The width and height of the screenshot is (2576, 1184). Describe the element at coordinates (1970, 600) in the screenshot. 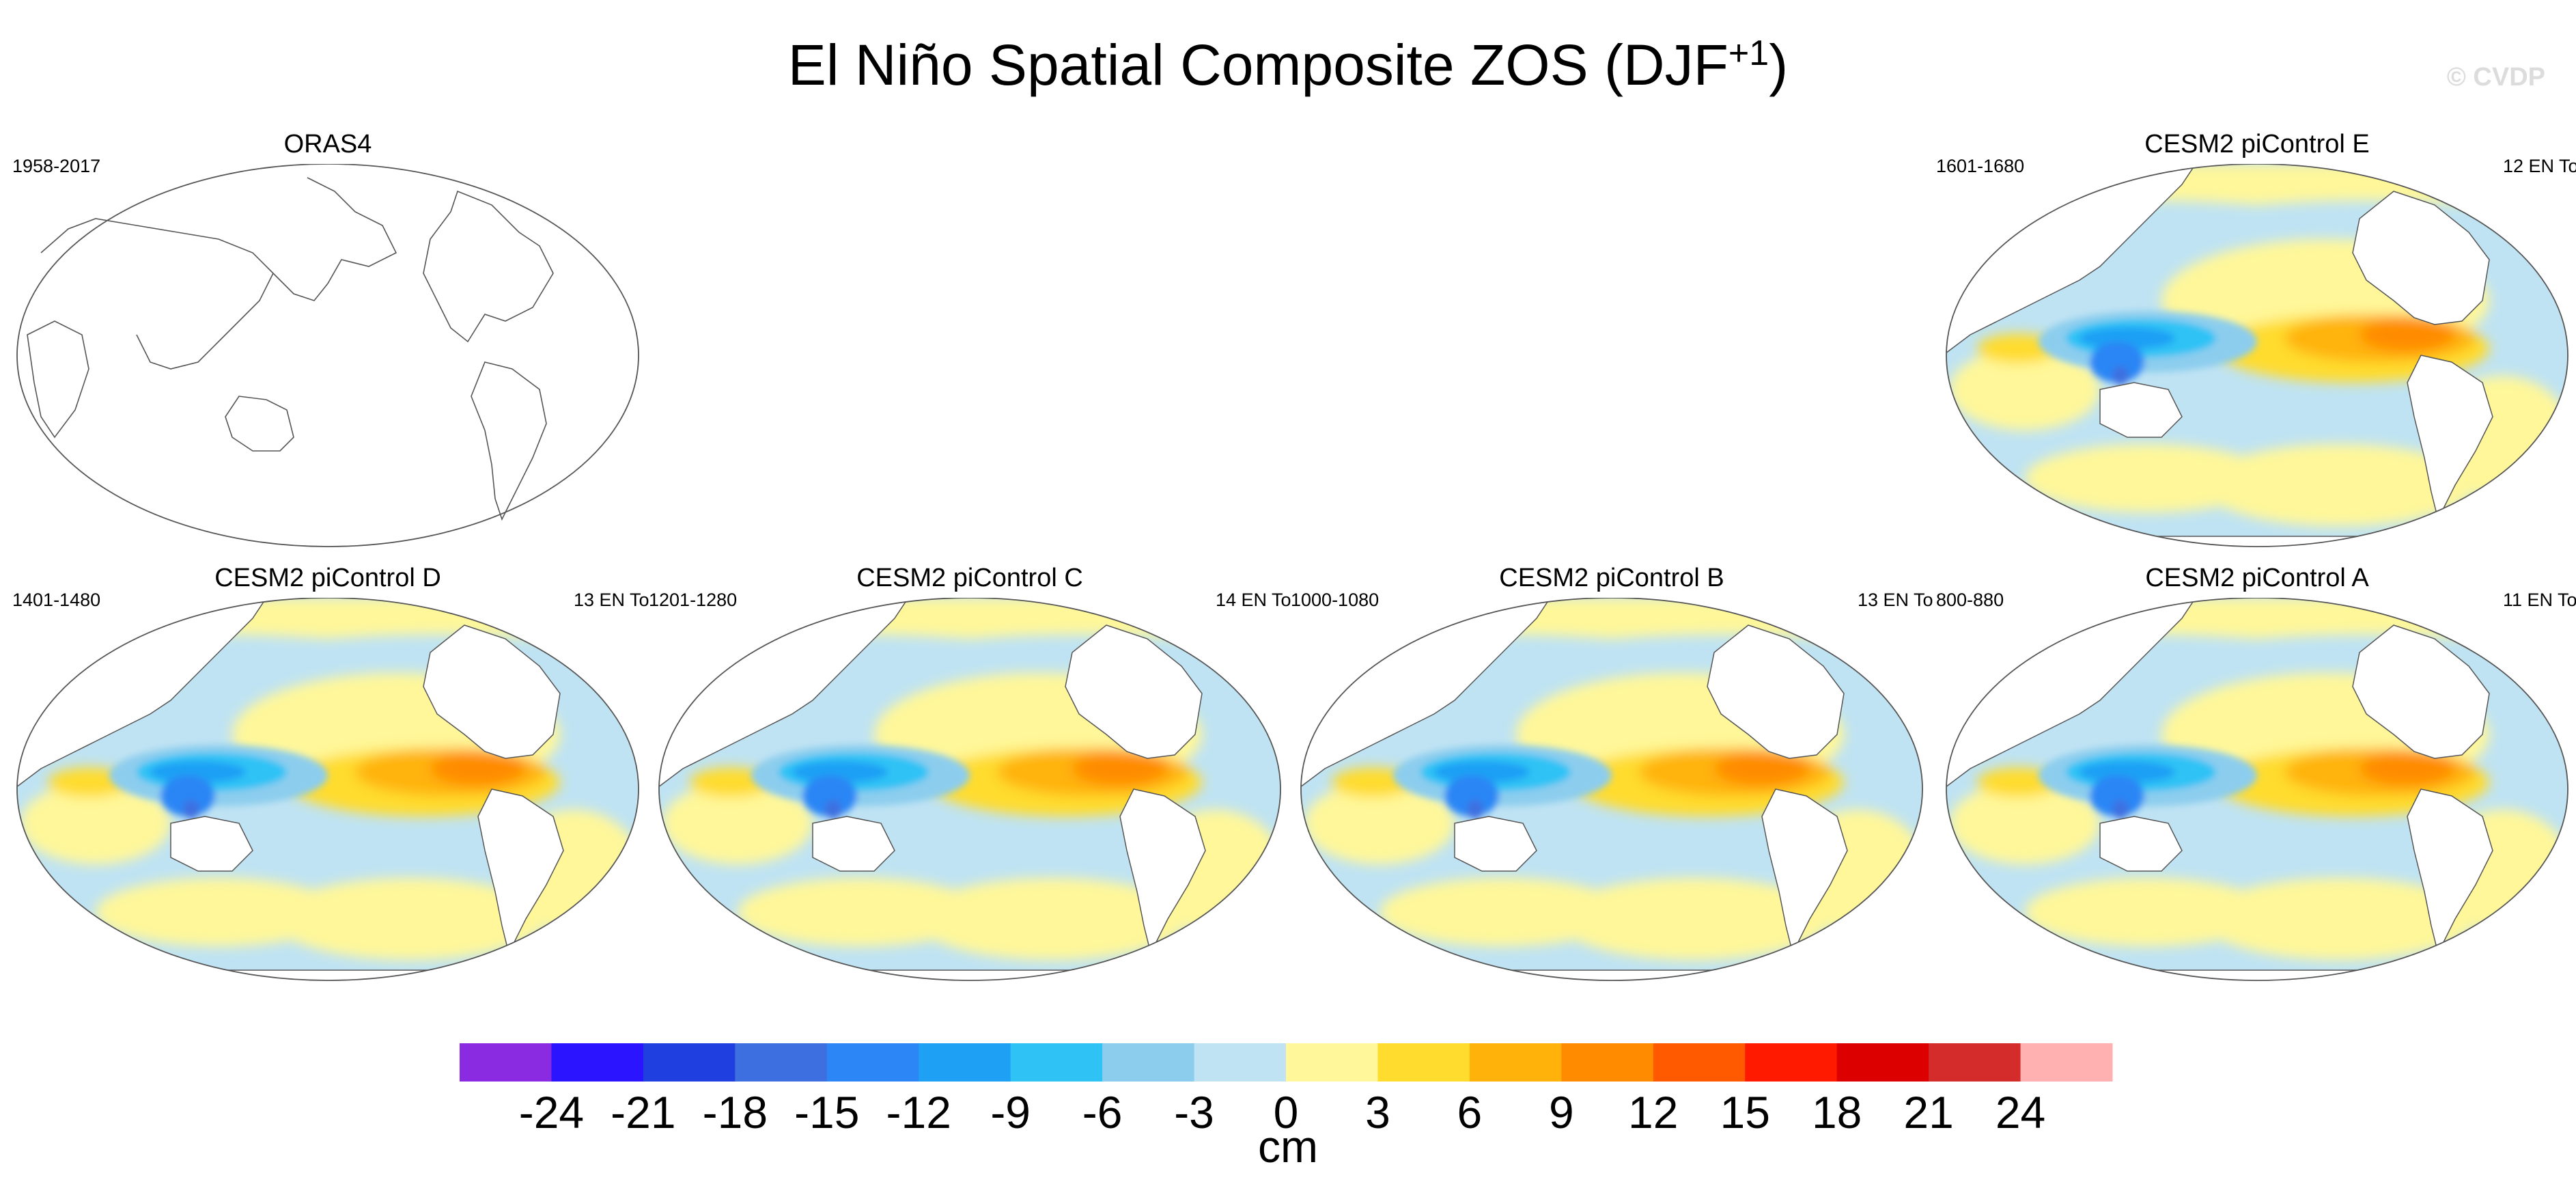

I see `panel-years: 800-880` at that location.